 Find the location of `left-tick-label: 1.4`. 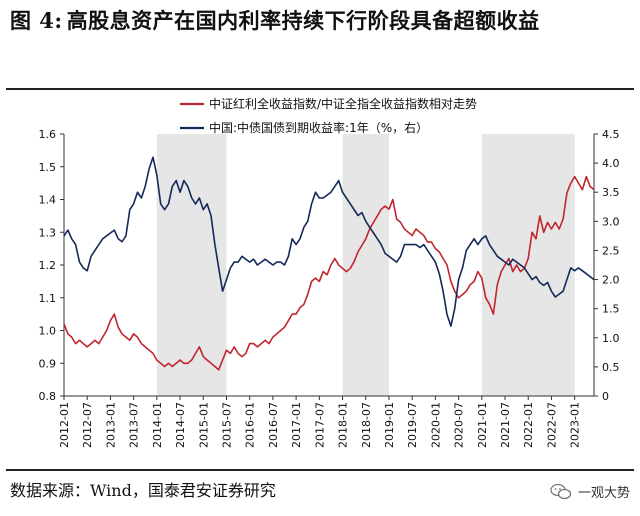

left-tick-label: 1.4 is located at coordinates (48, 200).